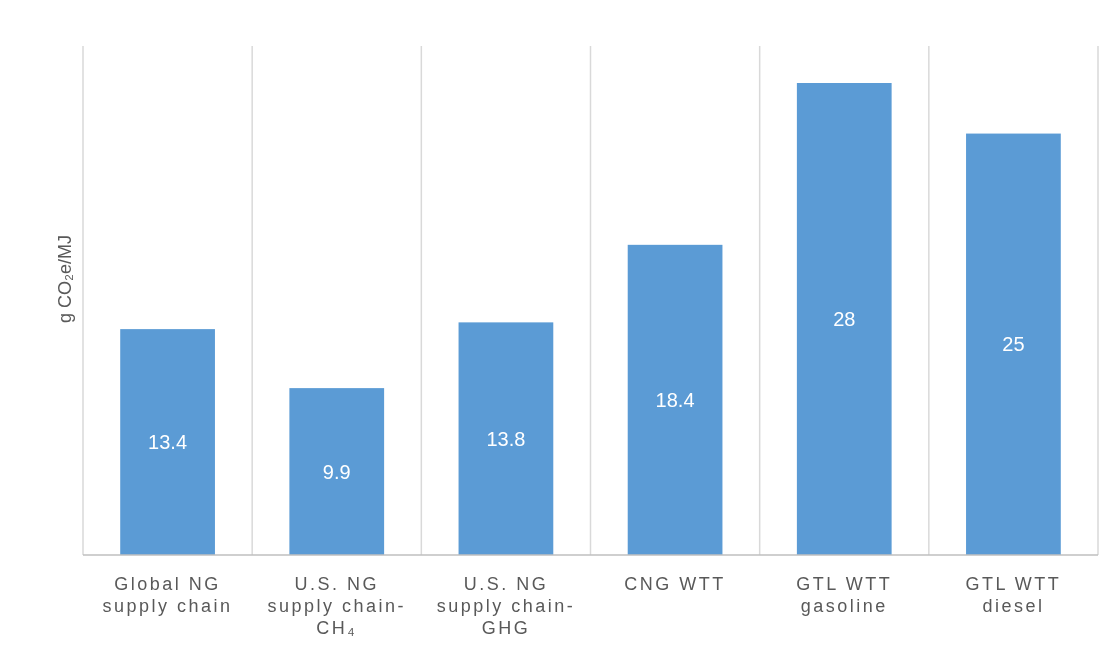  I want to click on data-label: 18.4, so click(675, 399).